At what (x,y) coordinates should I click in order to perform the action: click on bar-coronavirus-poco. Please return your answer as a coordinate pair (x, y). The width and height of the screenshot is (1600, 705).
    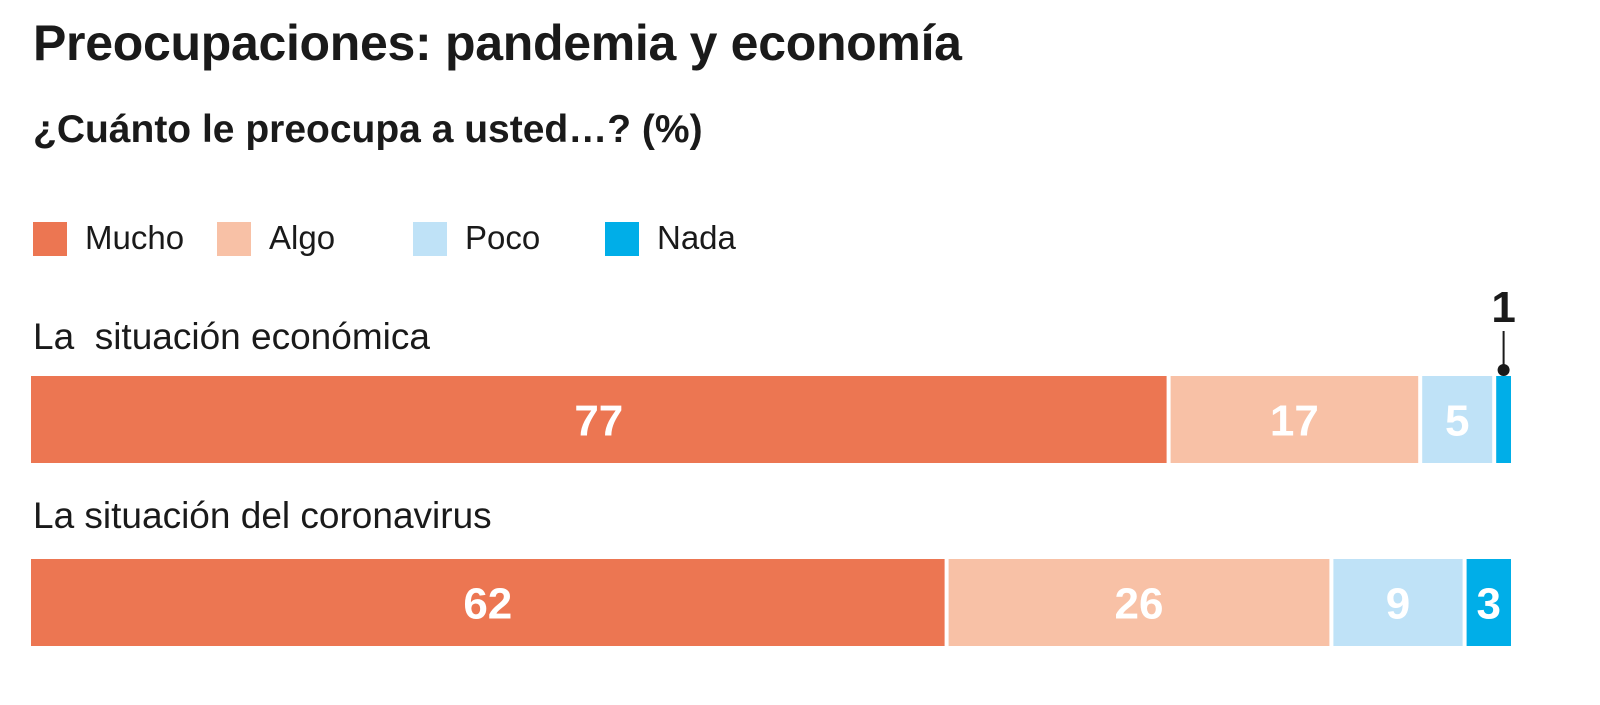
    Looking at the image, I should click on (1398, 602).